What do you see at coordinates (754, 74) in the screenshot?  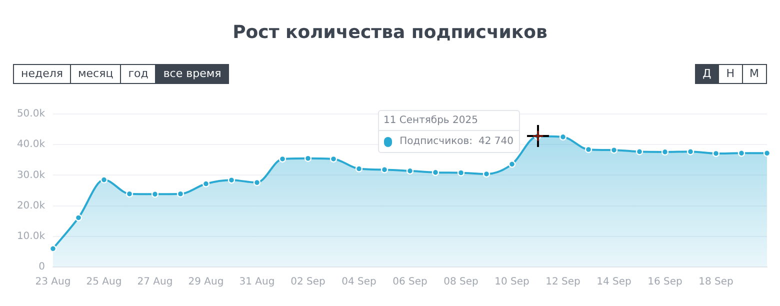 I see `text: М` at bounding box center [754, 74].